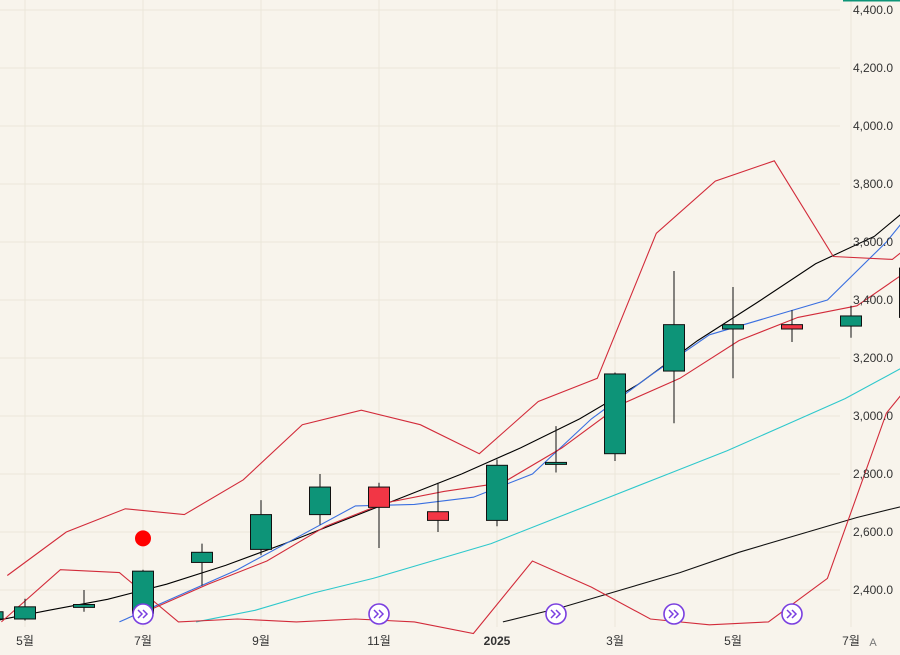 This screenshot has height=655, width=900. I want to click on x-tick-label: 3월, so click(615, 641).